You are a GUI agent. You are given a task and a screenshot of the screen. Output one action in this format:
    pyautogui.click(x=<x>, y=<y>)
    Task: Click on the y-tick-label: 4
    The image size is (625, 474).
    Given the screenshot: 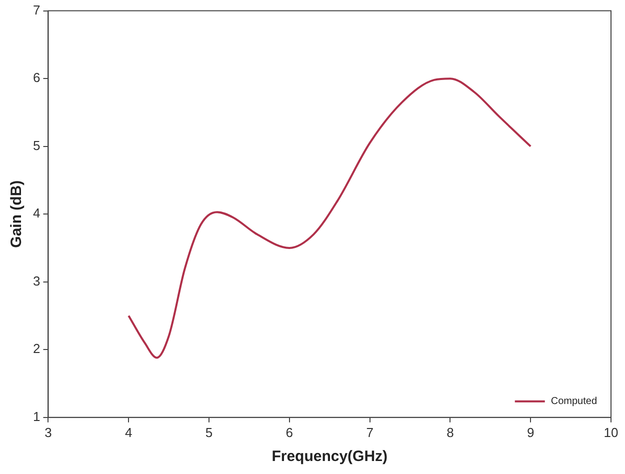 What is the action you would take?
    pyautogui.click(x=36, y=213)
    